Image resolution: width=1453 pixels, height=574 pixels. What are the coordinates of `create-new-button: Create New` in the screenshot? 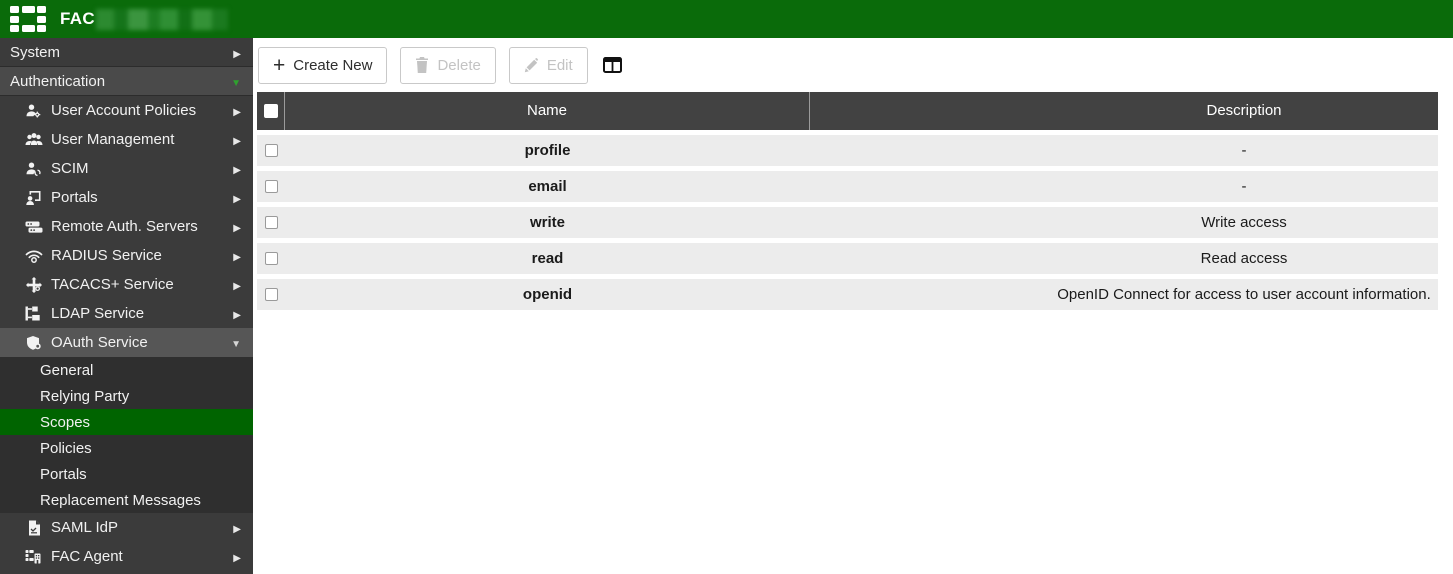 It's located at (323, 65).